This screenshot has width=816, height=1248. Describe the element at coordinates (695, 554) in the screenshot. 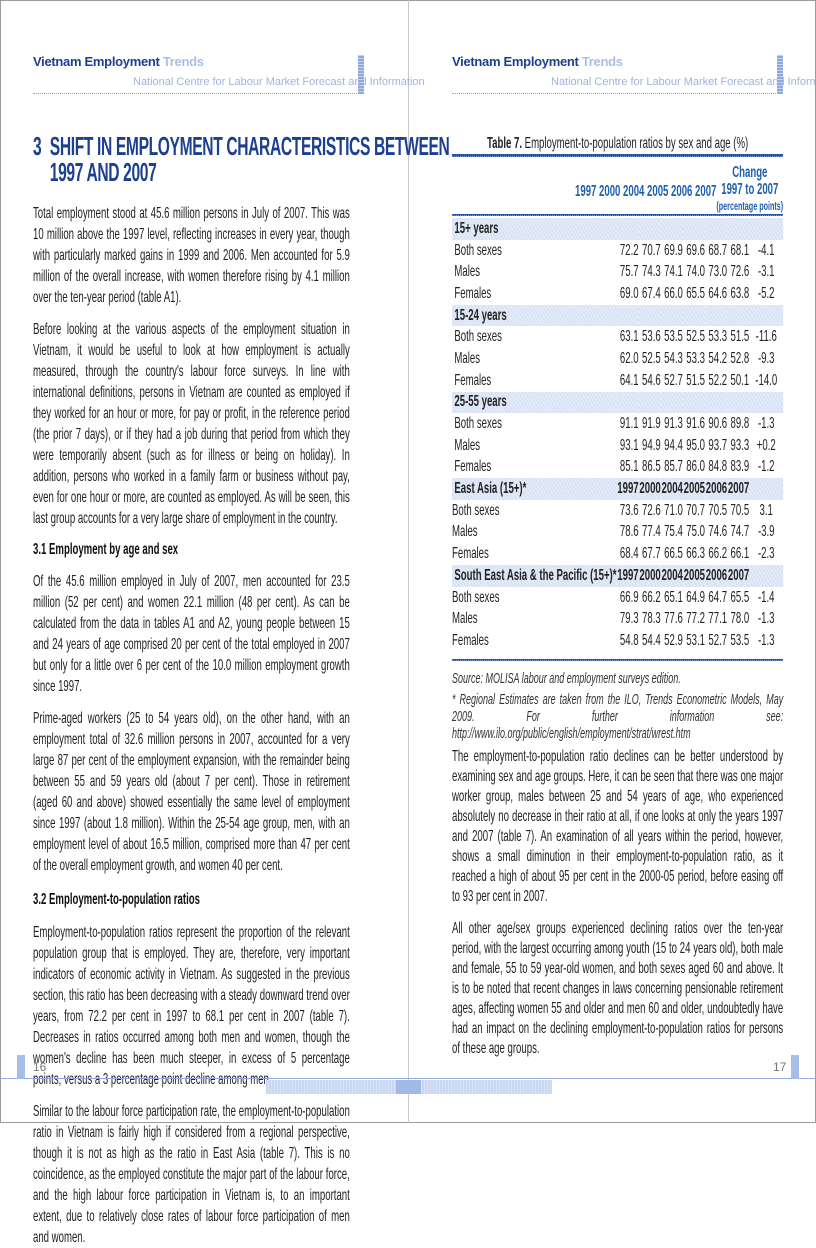

I see `value-cell: 66.3` at that location.